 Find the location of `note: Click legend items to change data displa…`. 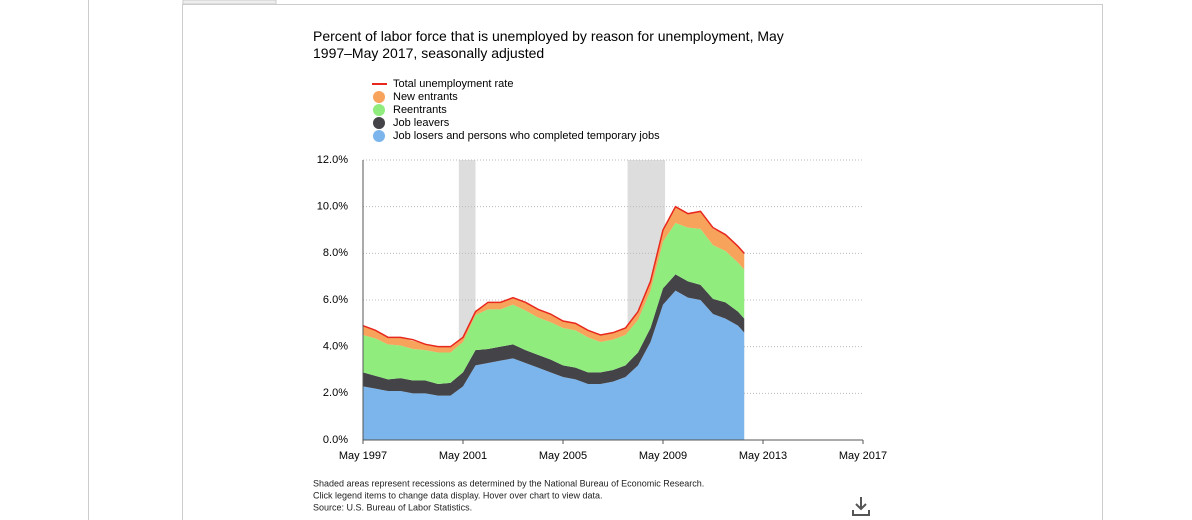

note: Click legend items to change data displa… is located at coordinates (457, 495).